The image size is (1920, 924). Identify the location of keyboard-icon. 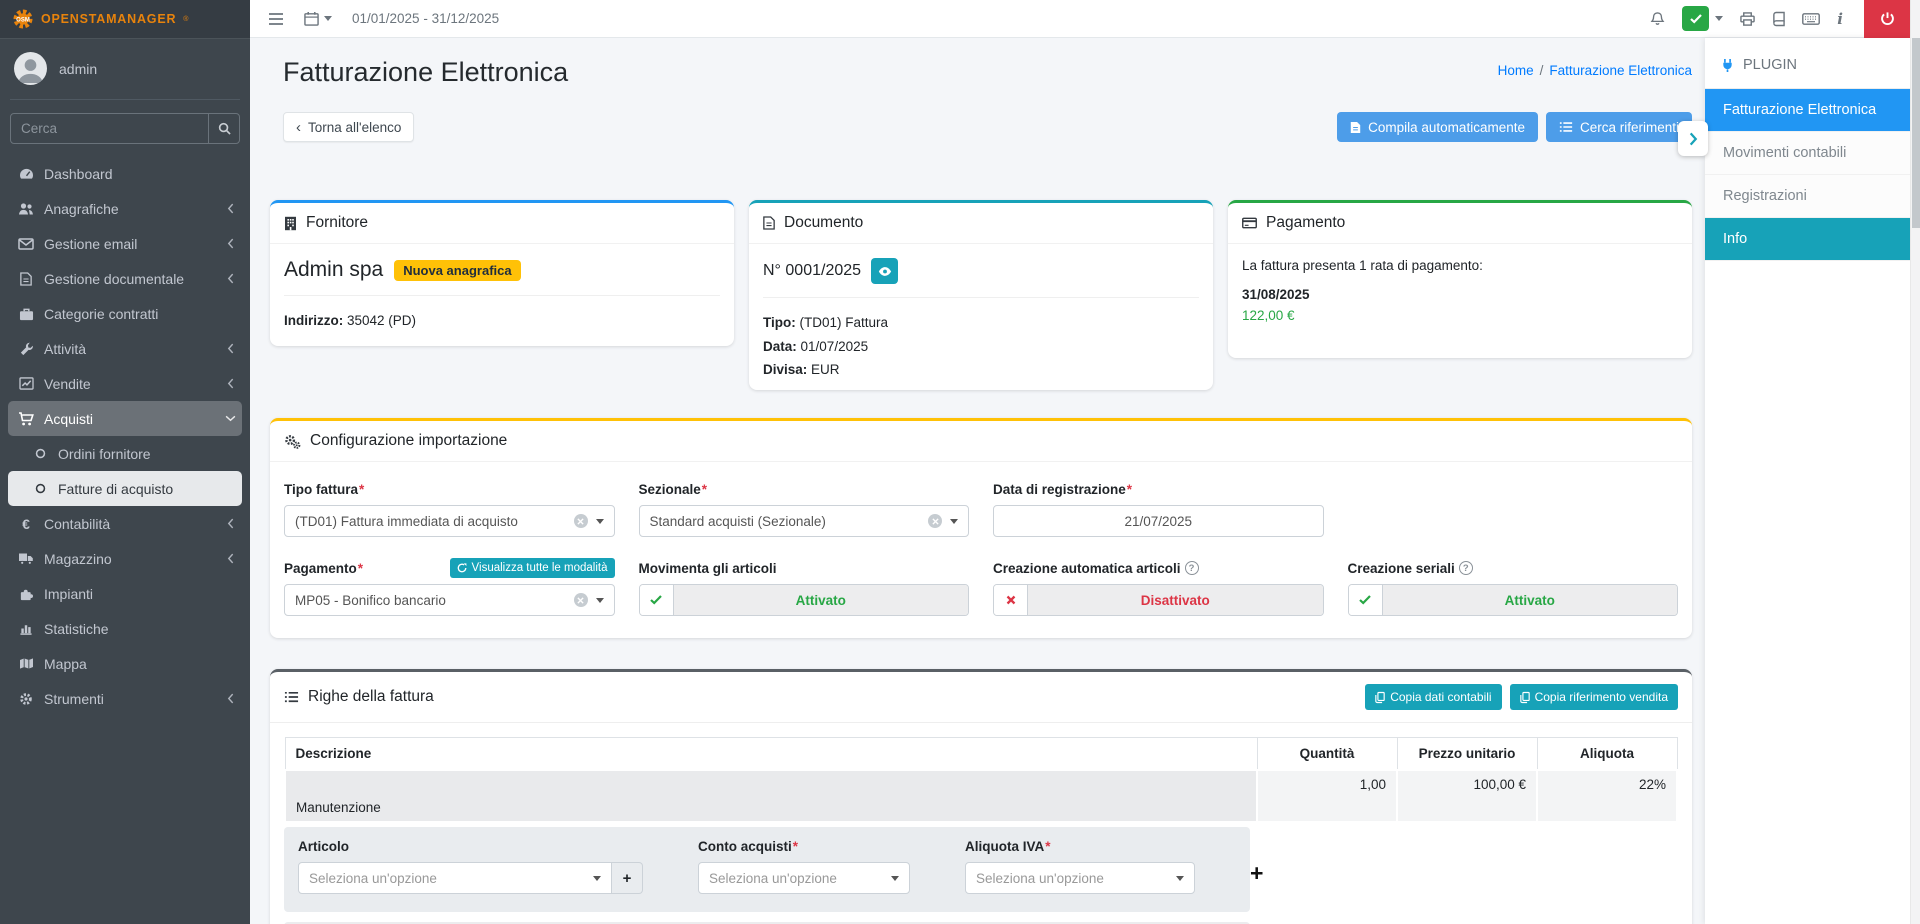
(1811, 18).